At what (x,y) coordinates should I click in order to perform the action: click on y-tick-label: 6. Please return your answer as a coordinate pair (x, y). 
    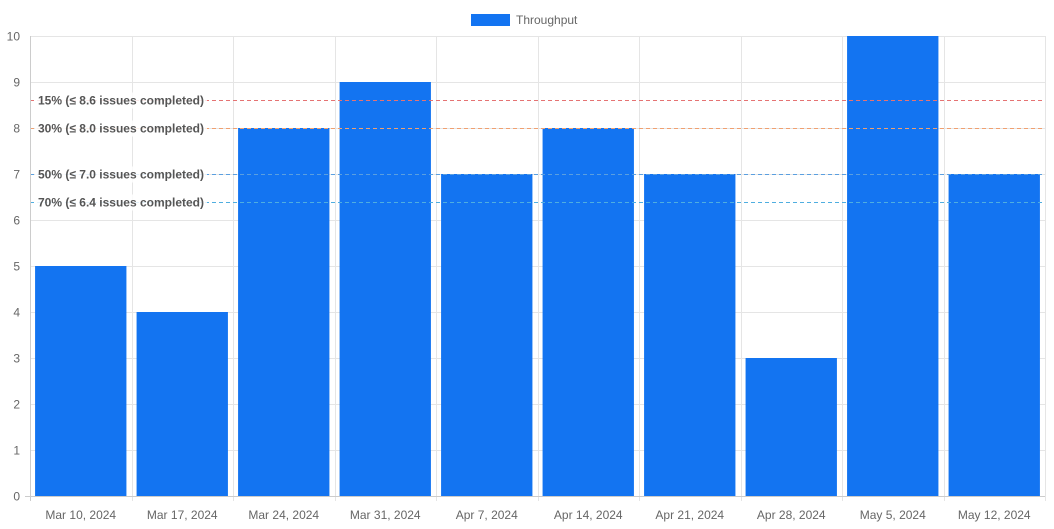
    Looking at the image, I should click on (16, 221).